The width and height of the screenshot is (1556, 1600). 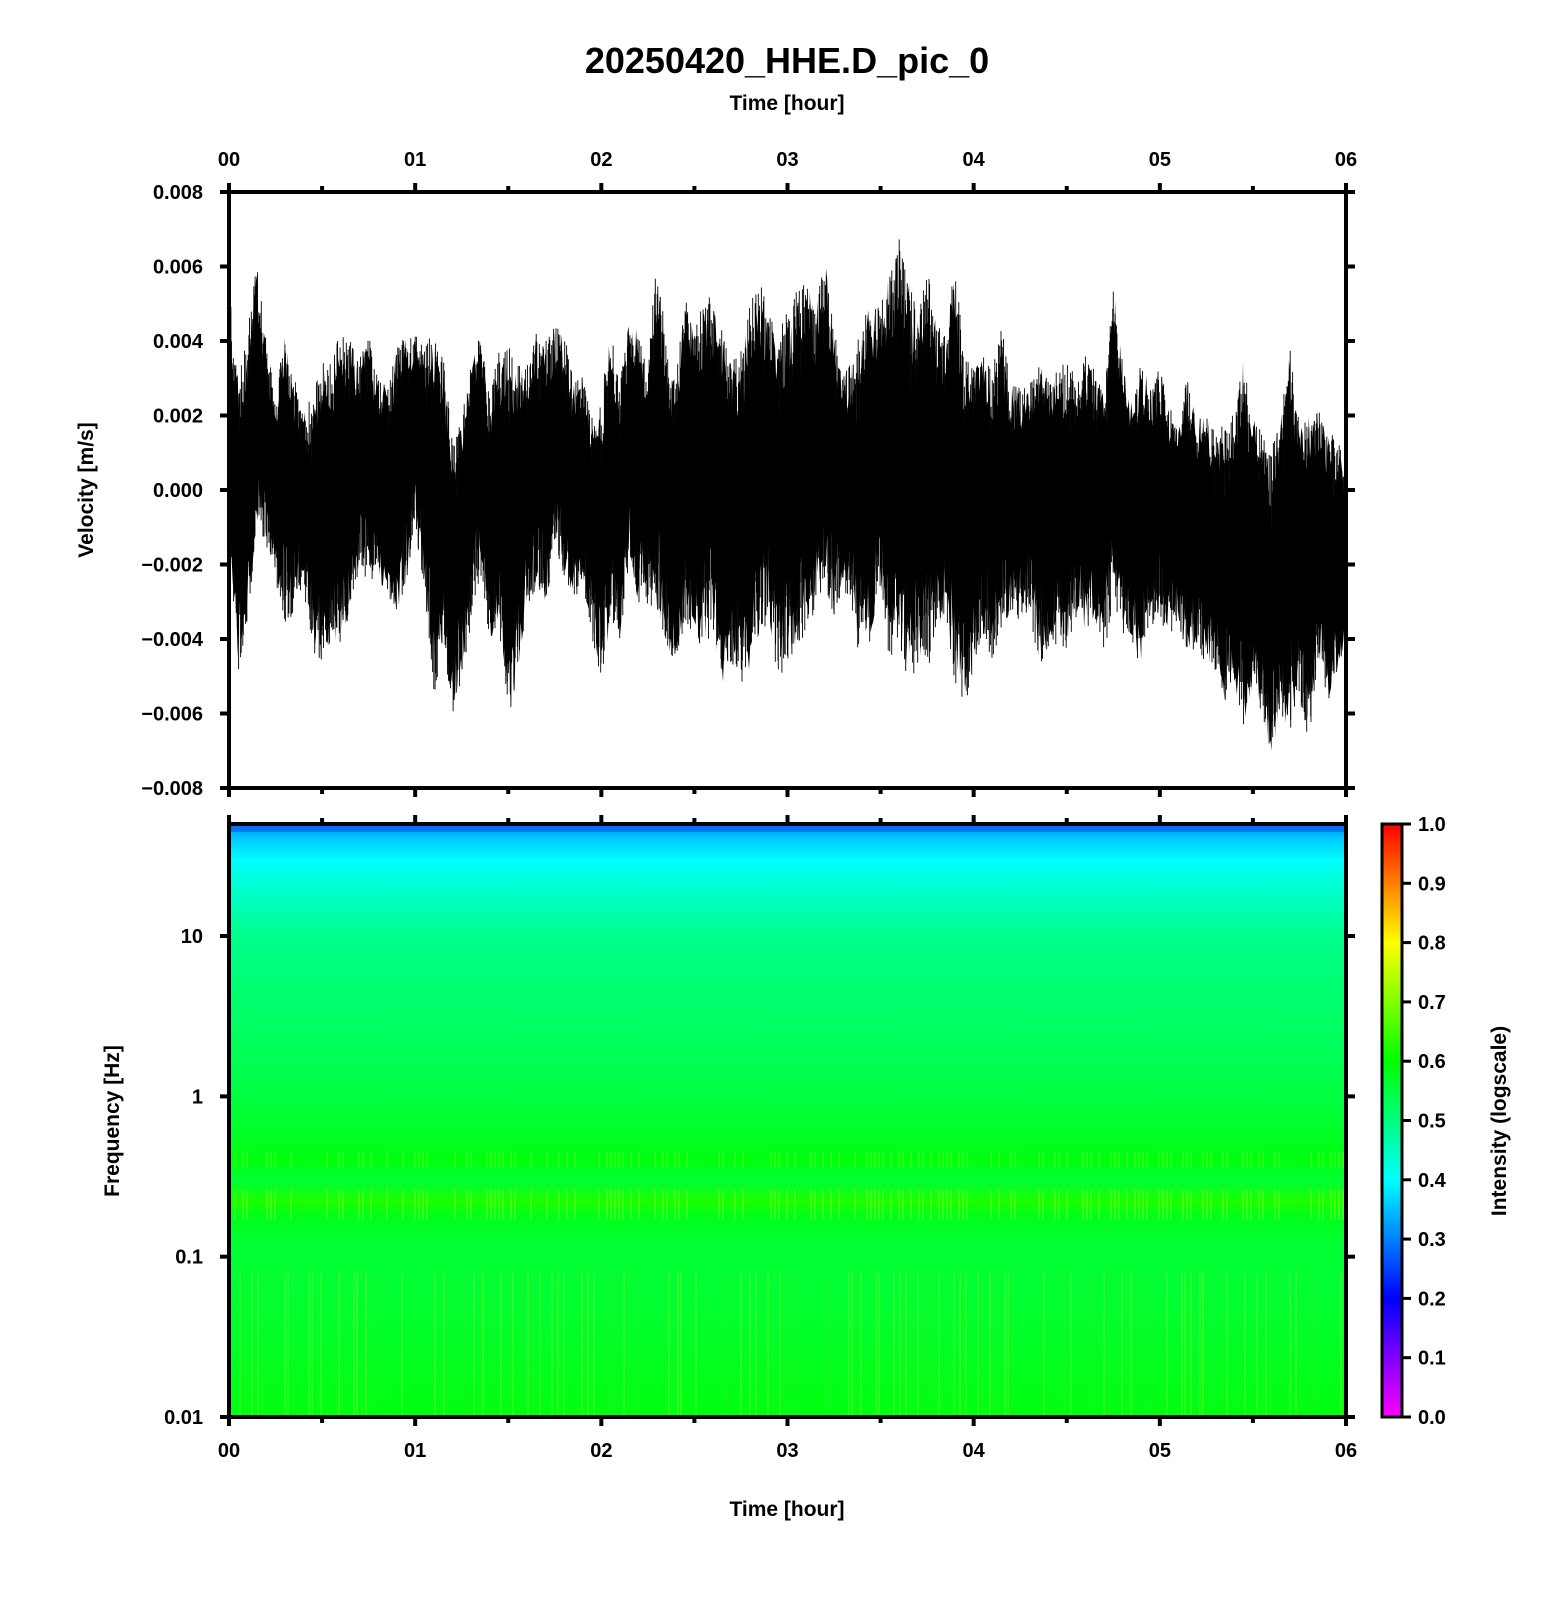 What do you see at coordinates (1432, 1299) in the screenshot?
I see `colorbar-tick-label: 0.2` at bounding box center [1432, 1299].